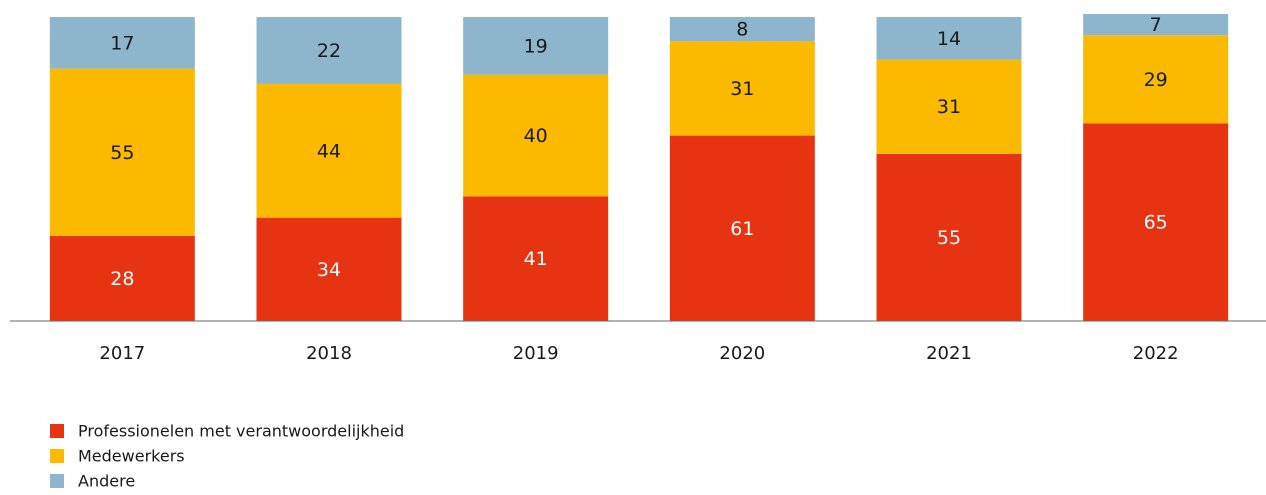 The width and height of the screenshot is (1266, 495). I want to click on segment-label: 19, so click(536, 46).